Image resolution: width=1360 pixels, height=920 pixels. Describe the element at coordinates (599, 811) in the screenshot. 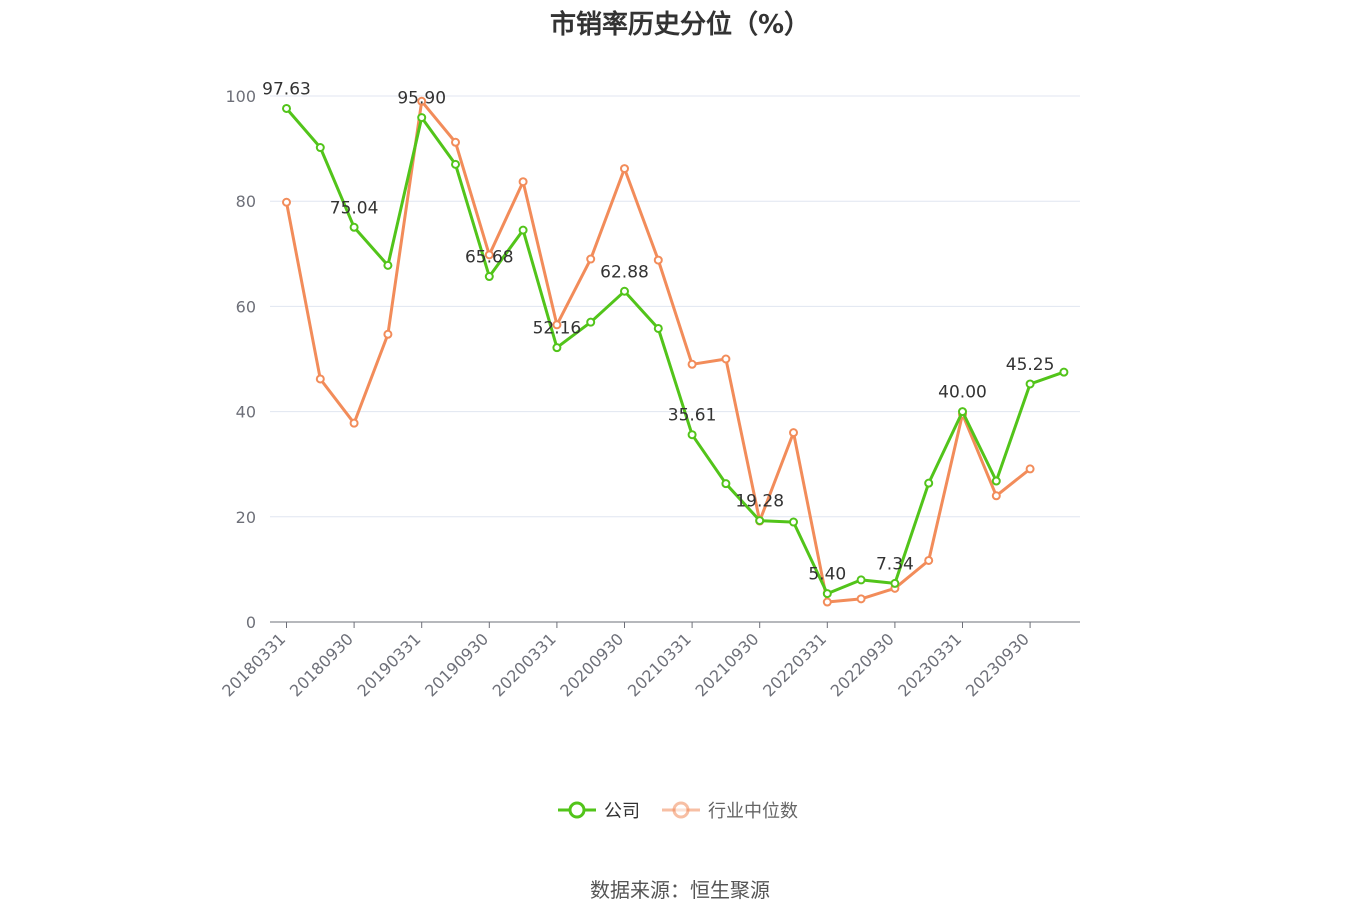

I see `legend-item-company: 公司` at that location.